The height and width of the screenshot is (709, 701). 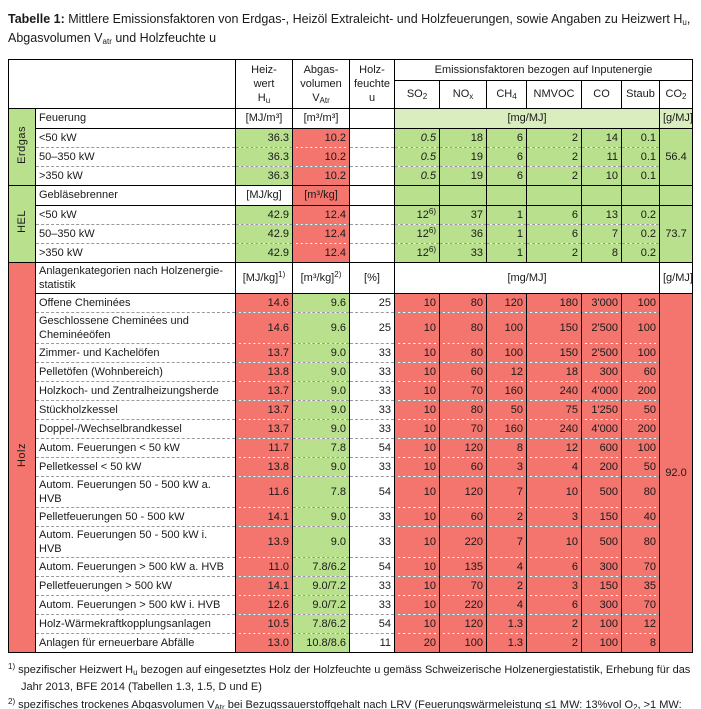 What do you see at coordinates (640, 466) in the screenshot?
I see `emission-value: 50` at bounding box center [640, 466].